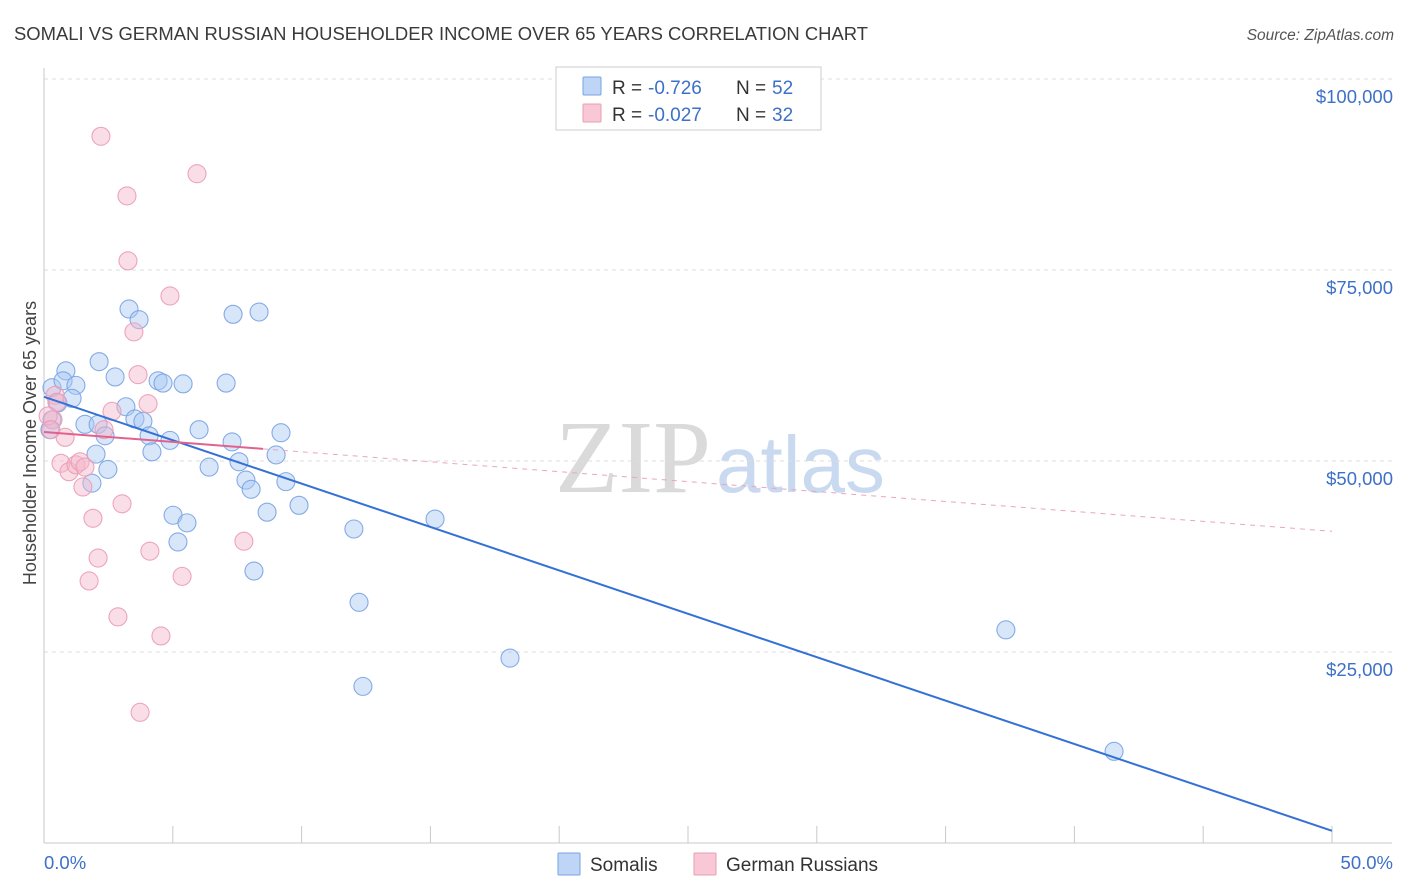 The height and width of the screenshot is (892, 1406). I want to click on watermark-atlas: atlas, so click(800, 464).